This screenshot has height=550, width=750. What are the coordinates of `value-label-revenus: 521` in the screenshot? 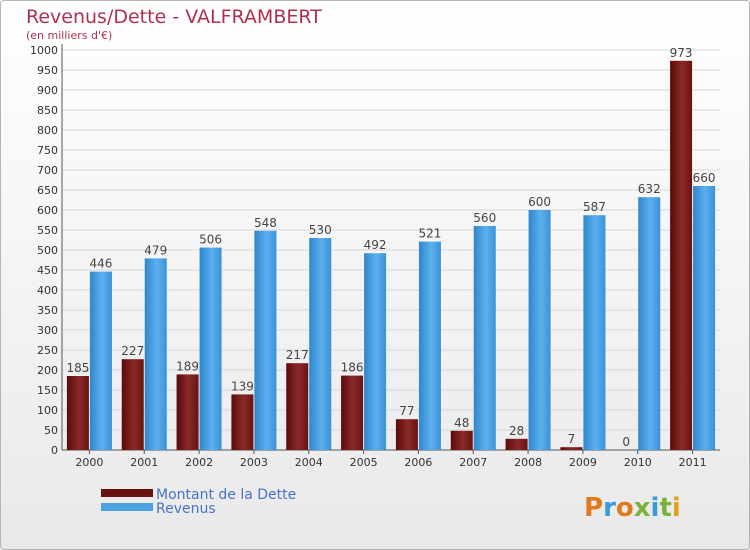 It's located at (429, 234).